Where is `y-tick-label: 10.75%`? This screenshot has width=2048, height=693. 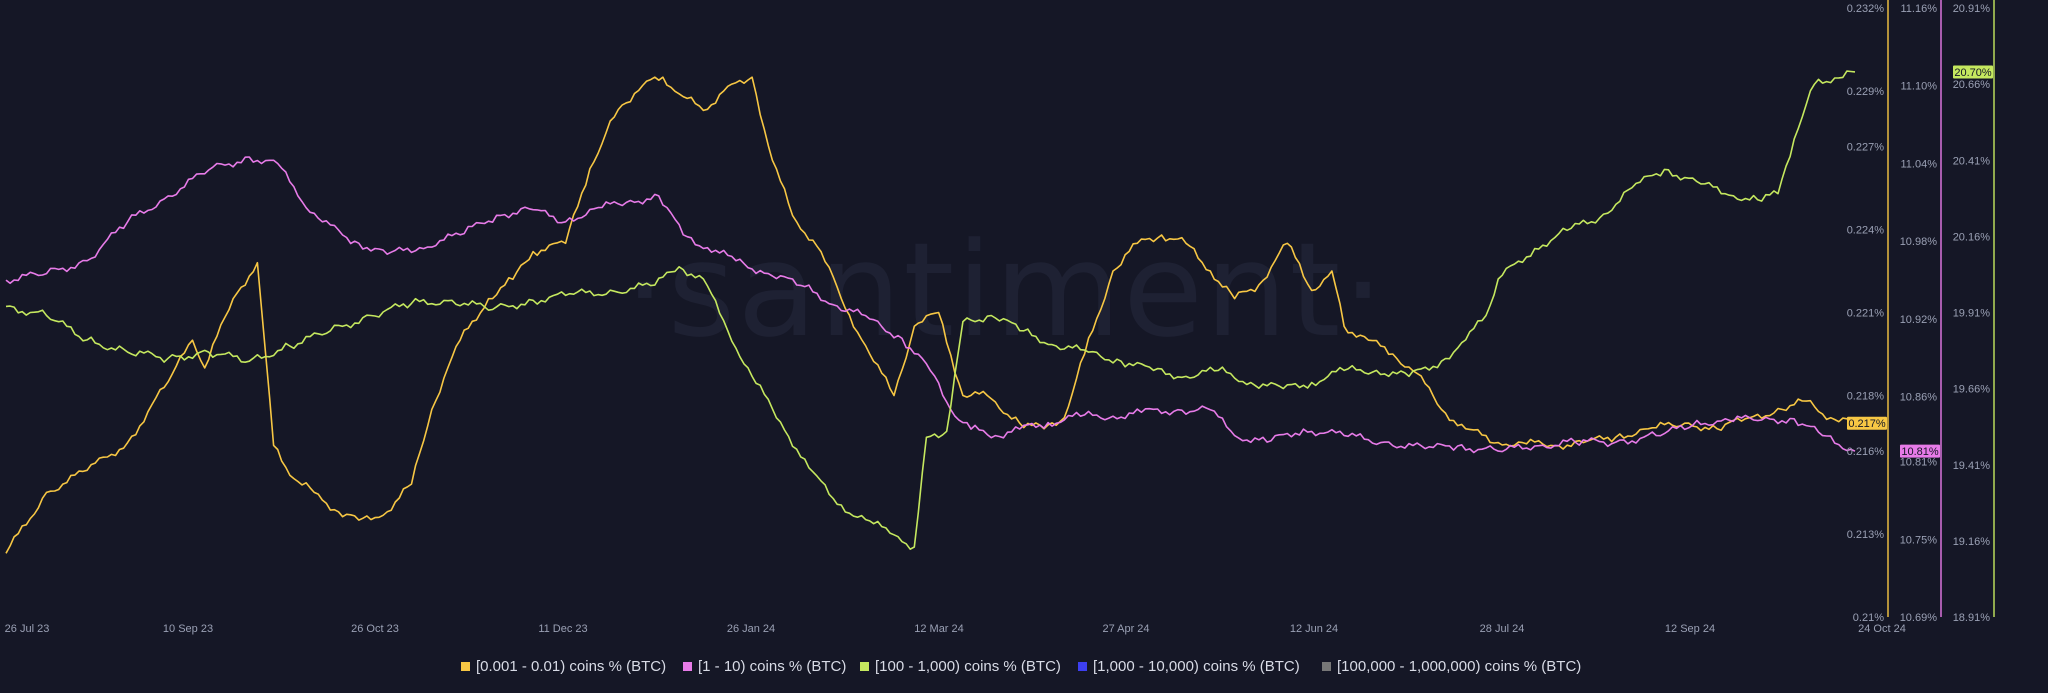 y-tick-label: 10.75% is located at coordinates (1919, 540).